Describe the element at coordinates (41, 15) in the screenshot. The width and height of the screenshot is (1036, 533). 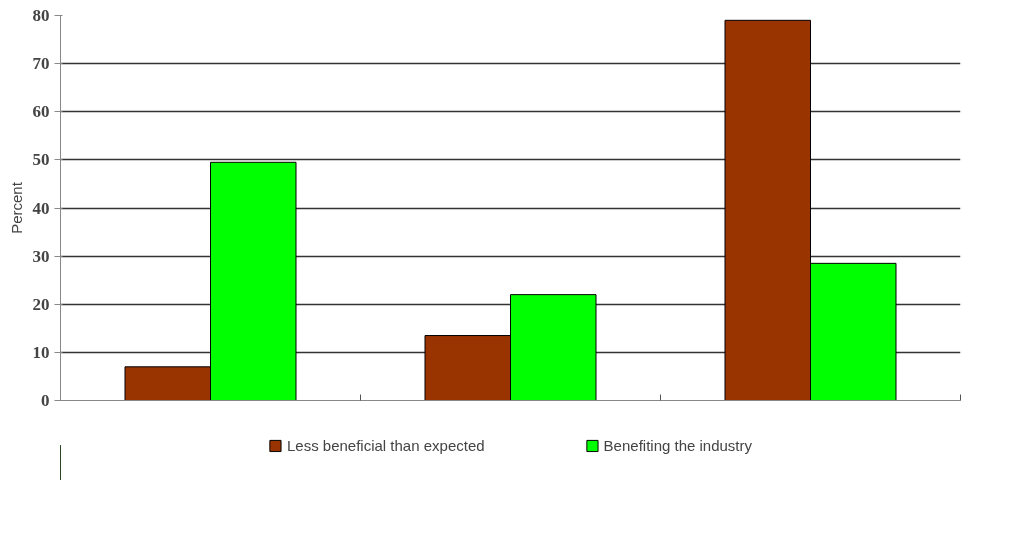
I see `y-tick-label: 80` at that location.